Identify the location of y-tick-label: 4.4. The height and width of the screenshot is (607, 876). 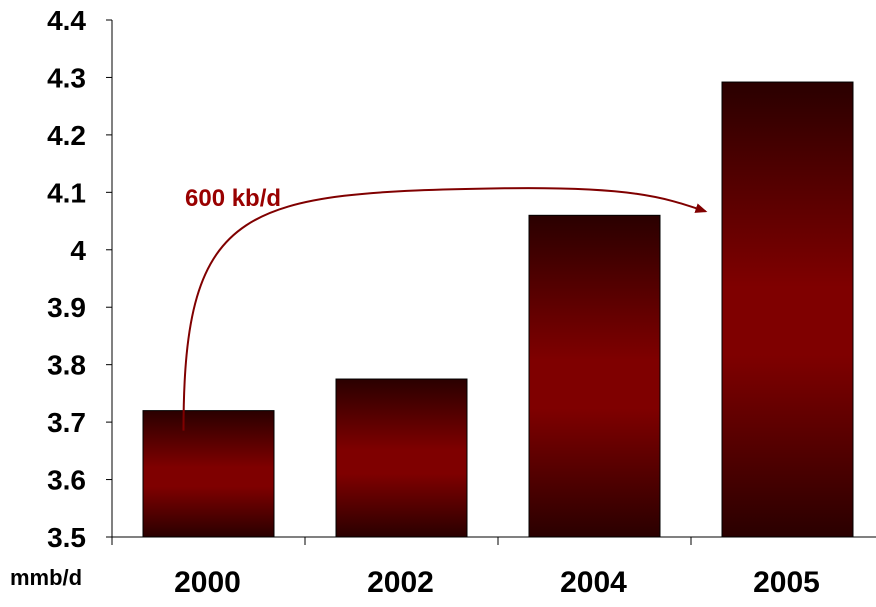
(66, 20).